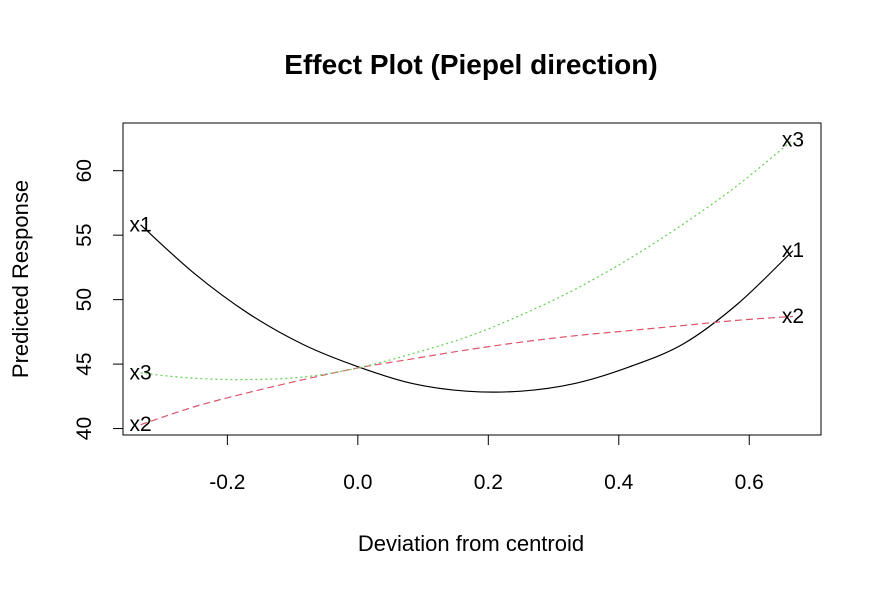 This screenshot has width=885, height=590. Describe the element at coordinates (793, 250) in the screenshot. I see `series-end-label-x1: x1` at that location.